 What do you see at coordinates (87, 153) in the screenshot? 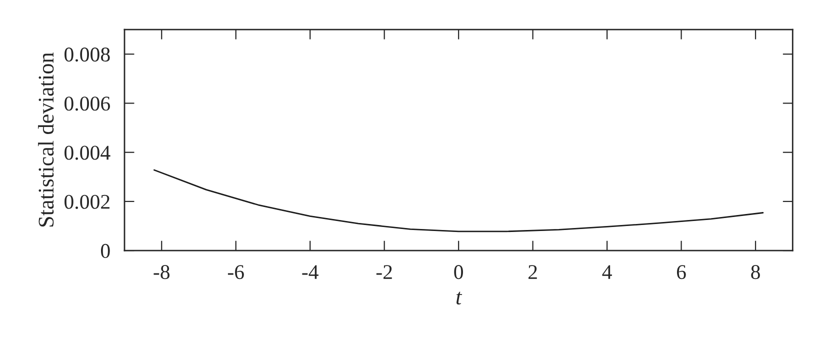
I see `y-tick-label: 0.004` at bounding box center [87, 153].